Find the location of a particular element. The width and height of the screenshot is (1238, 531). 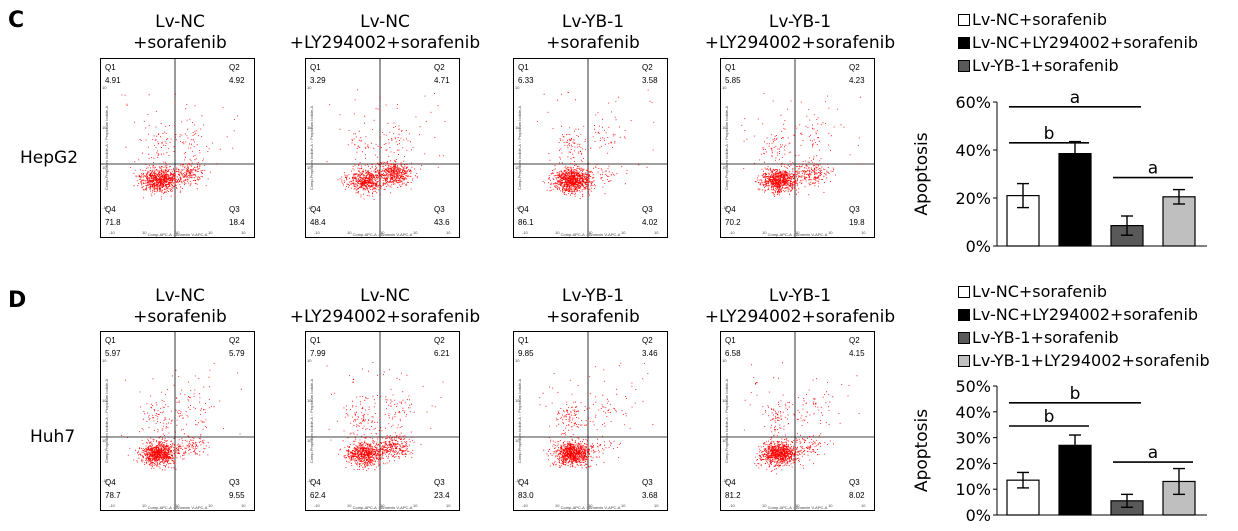

legend-label: Lv-YB-1+sorafenib is located at coordinates (1045, 65).